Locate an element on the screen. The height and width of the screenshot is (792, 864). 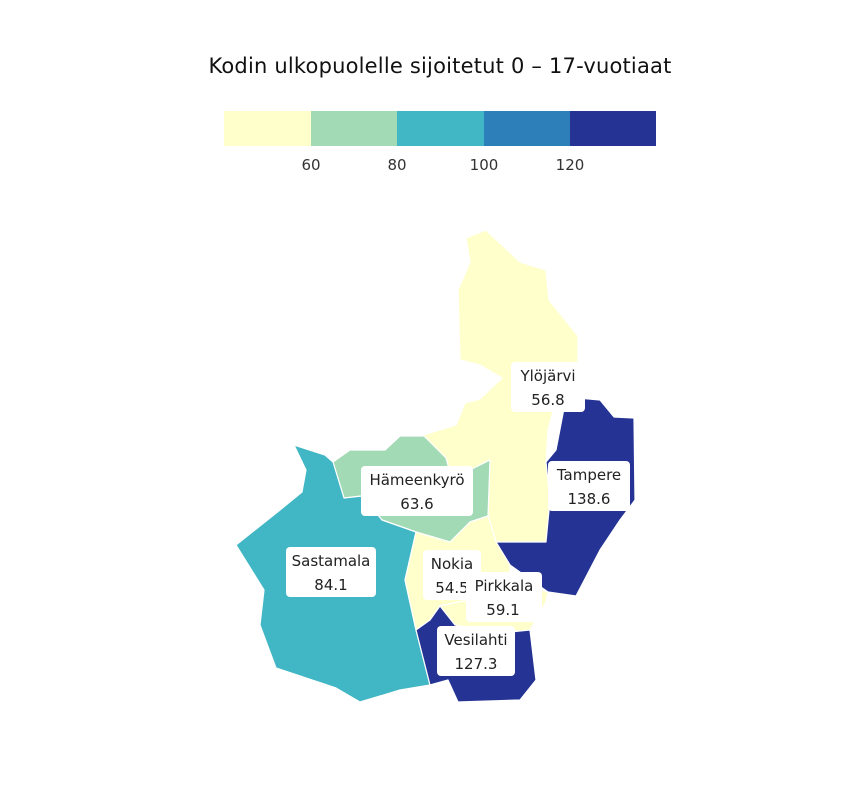
legend-tick-60: 60 is located at coordinates (310, 165).